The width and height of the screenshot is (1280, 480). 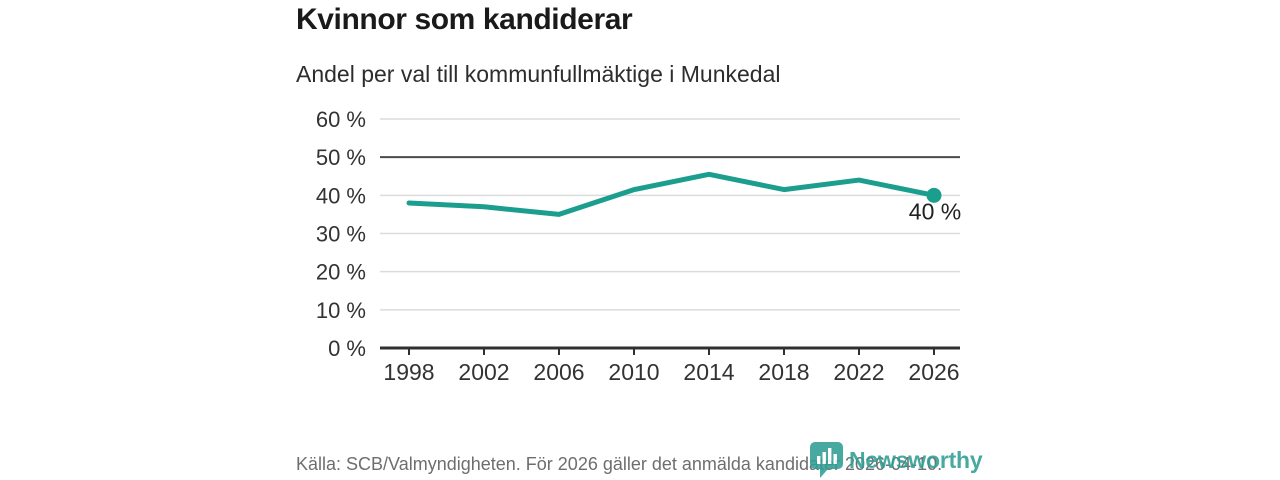 I want to click on y-axis-label: 10 %, so click(x=341, y=310).